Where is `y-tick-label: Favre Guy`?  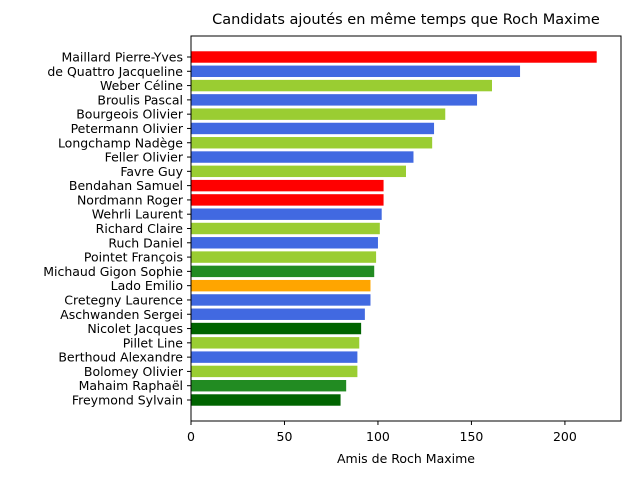 y-tick-label: Favre Guy is located at coordinates (151, 171).